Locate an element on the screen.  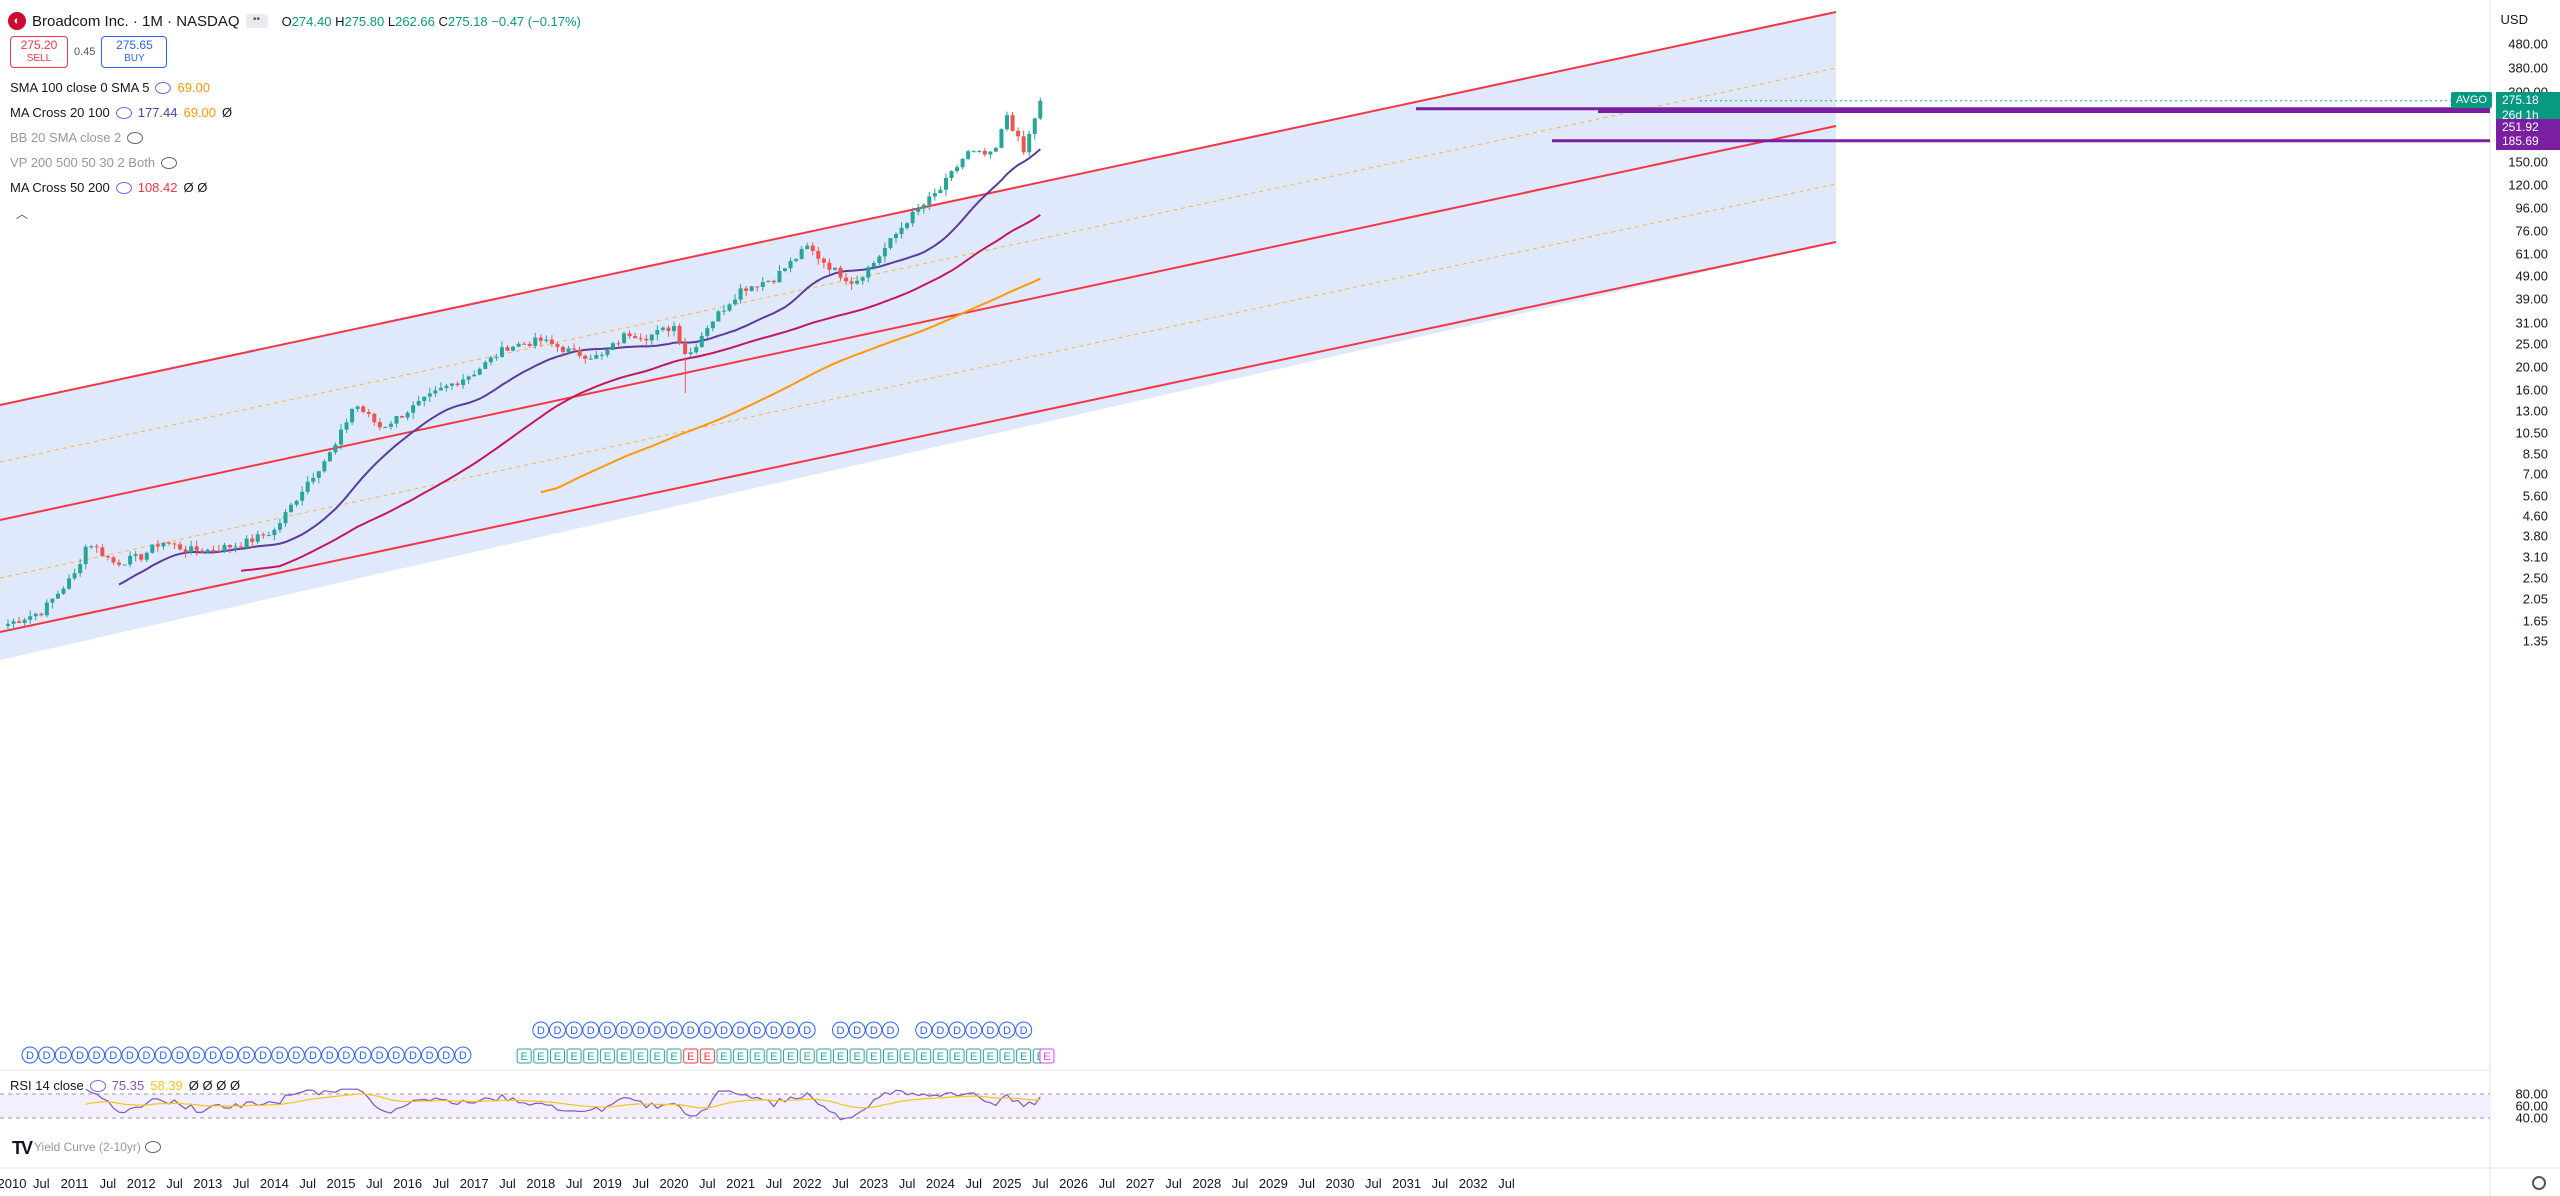
time-axis-label: 2013 is located at coordinates (208, 1183).